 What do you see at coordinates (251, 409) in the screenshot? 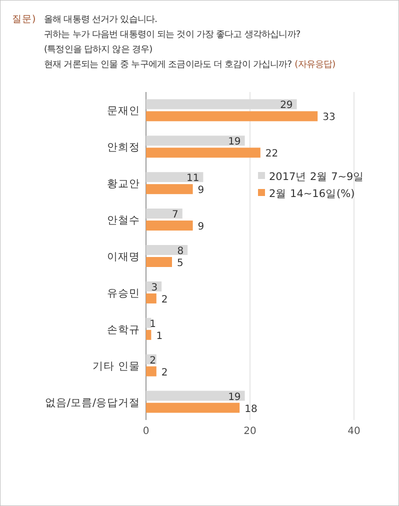
I see `data-label: 18` at bounding box center [251, 409].